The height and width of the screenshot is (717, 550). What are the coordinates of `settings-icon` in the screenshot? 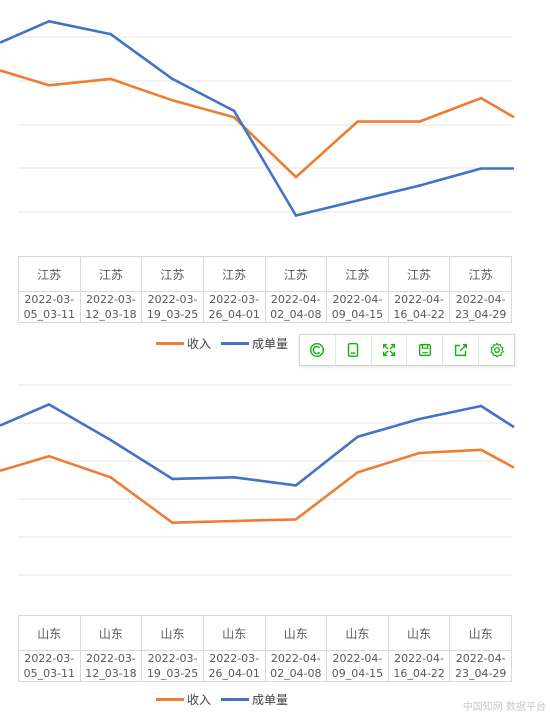 It's located at (497, 350).